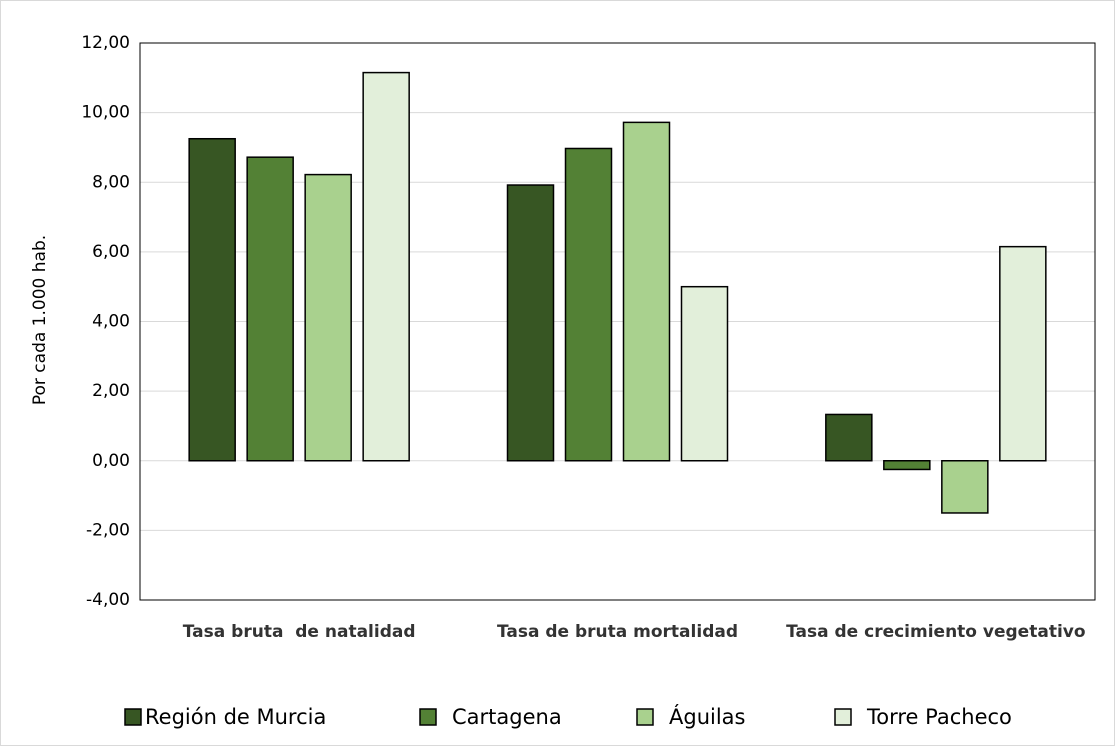 The image size is (1115, 746). Describe the element at coordinates (707, 716) in the screenshot. I see `legend-label: Águilas` at that location.